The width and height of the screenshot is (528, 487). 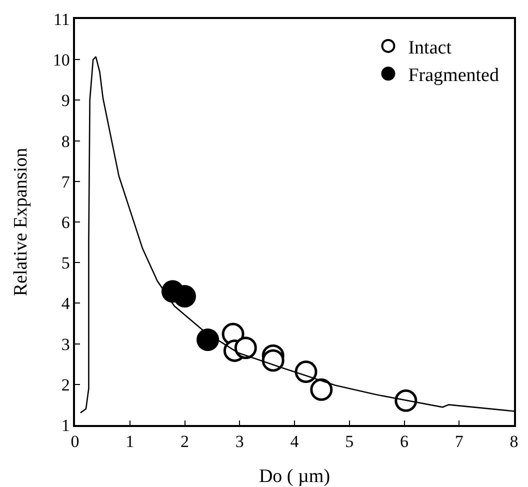 What do you see at coordinates (65, 384) in the screenshot?
I see `y-tick-label: 2` at bounding box center [65, 384].